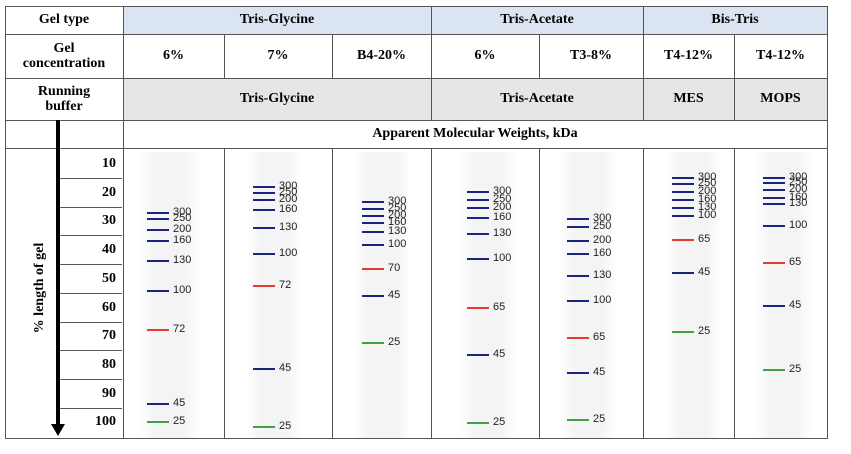  I want to click on gel-type-tris-glycine: Tris-Glycine, so click(277, 20).